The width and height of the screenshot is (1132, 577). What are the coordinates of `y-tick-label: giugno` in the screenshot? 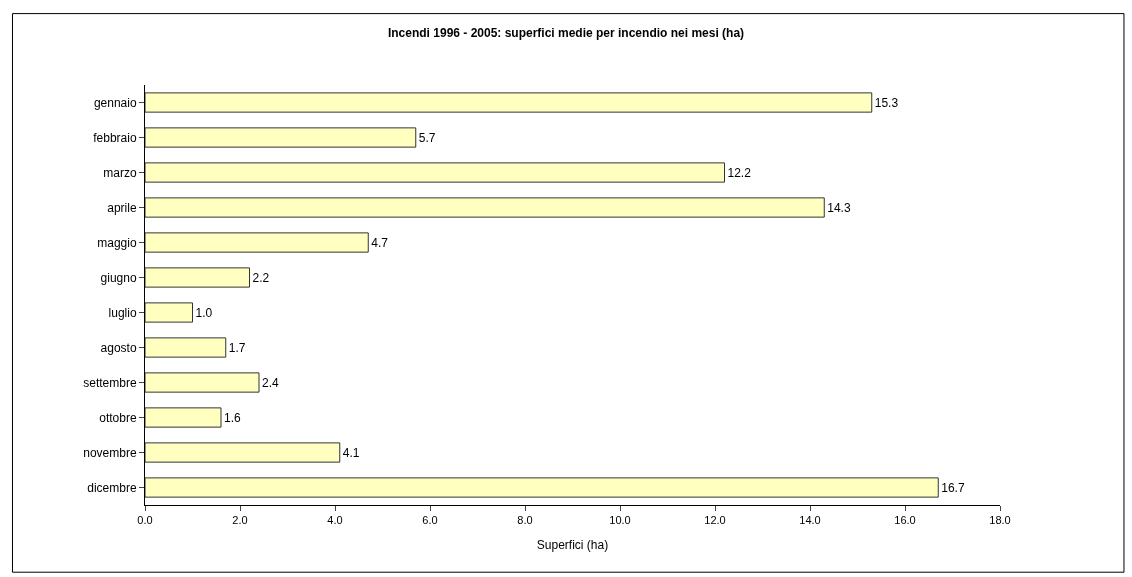 It's located at (118, 277).